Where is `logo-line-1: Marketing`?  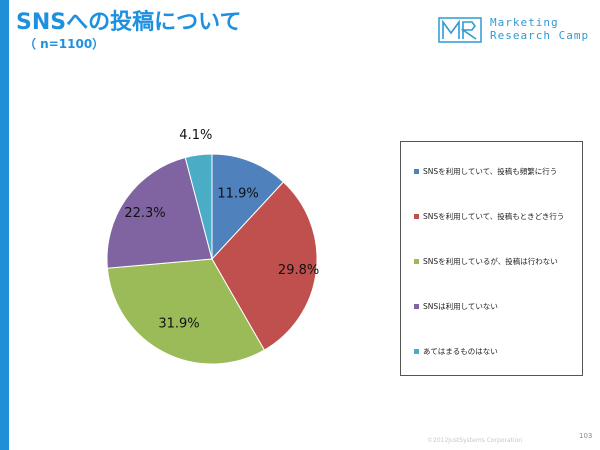
logo-line-1: Marketing is located at coordinates (524, 22).